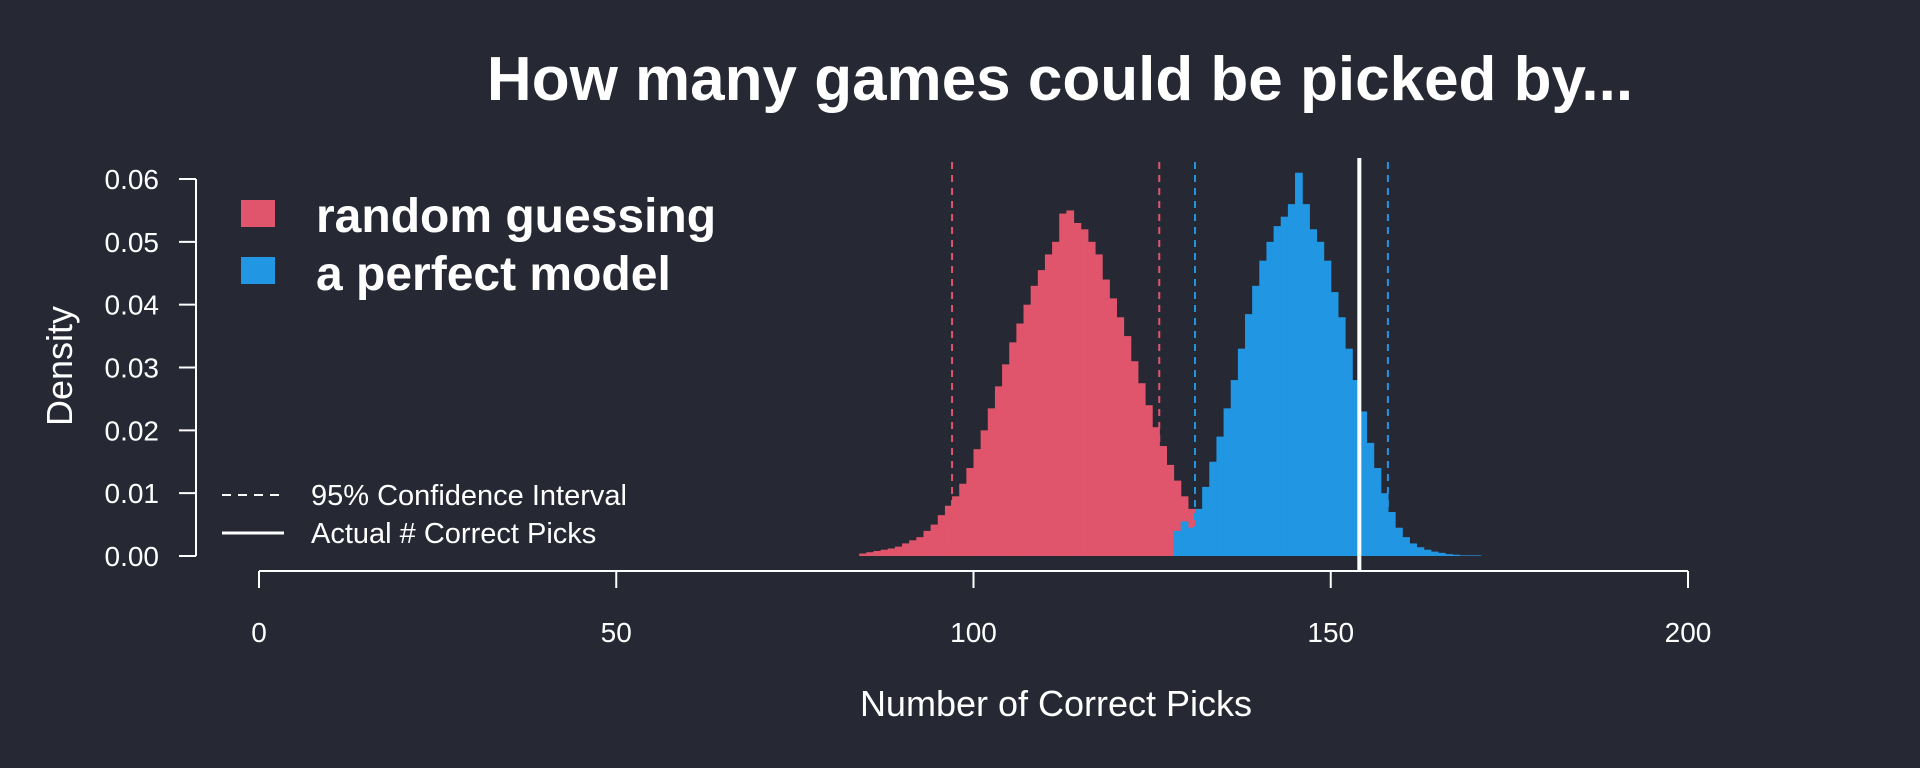 This screenshot has height=768, width=1920. Describe the element at coordinates (132, 179) in the screenshot. I see `y-tick-label: 0.06` at that location.